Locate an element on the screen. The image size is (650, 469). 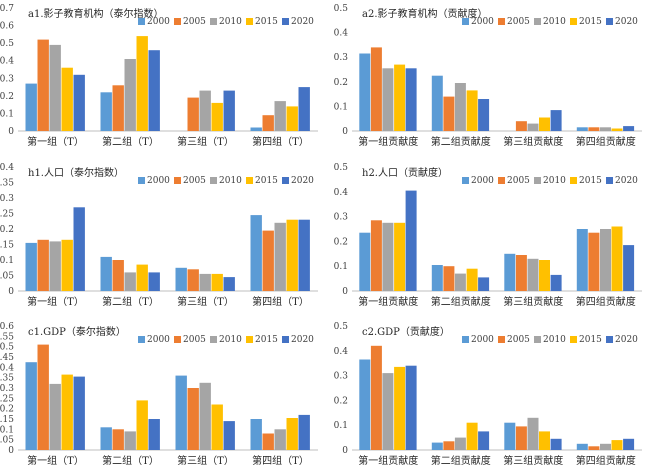
category-label: 第一组贡献度 is located at coordinates (388, 141).